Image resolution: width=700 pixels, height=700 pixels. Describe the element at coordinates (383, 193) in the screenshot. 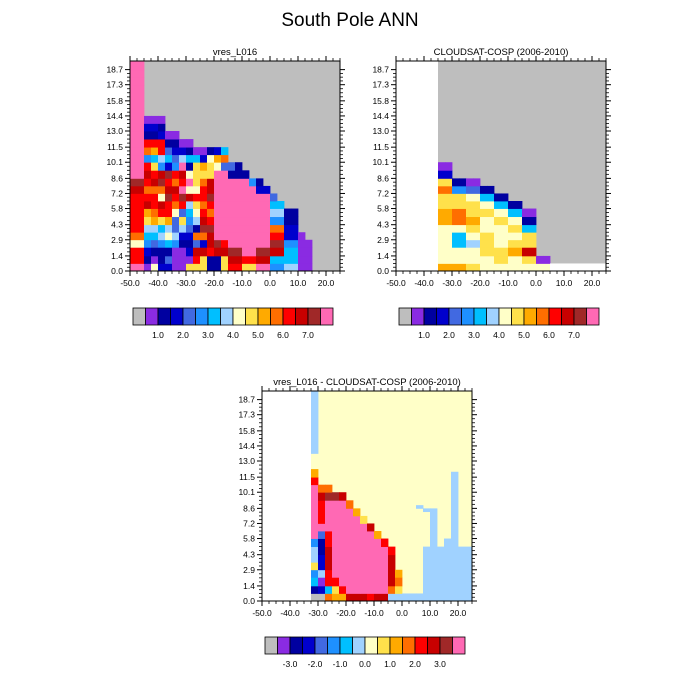

I see `y-tick-label: 7.2` at that location.